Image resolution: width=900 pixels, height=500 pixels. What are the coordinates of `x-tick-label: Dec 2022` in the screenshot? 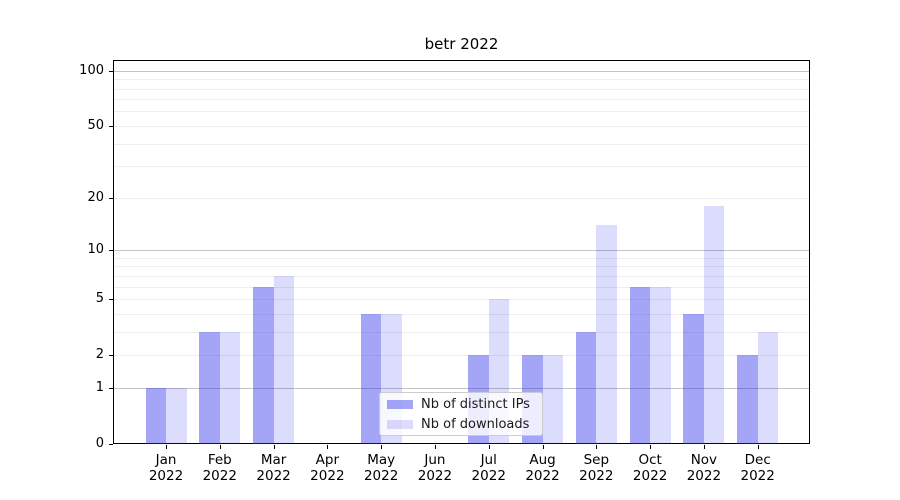 It's located at (757, 468).